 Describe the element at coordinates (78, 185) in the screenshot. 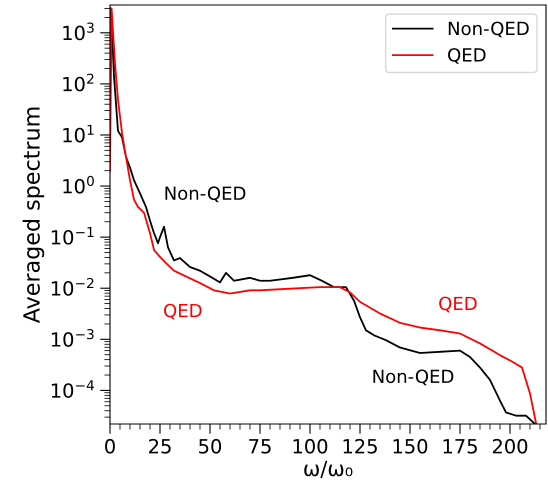

I see `y-tick-label: 10$^{0}$` at that location.